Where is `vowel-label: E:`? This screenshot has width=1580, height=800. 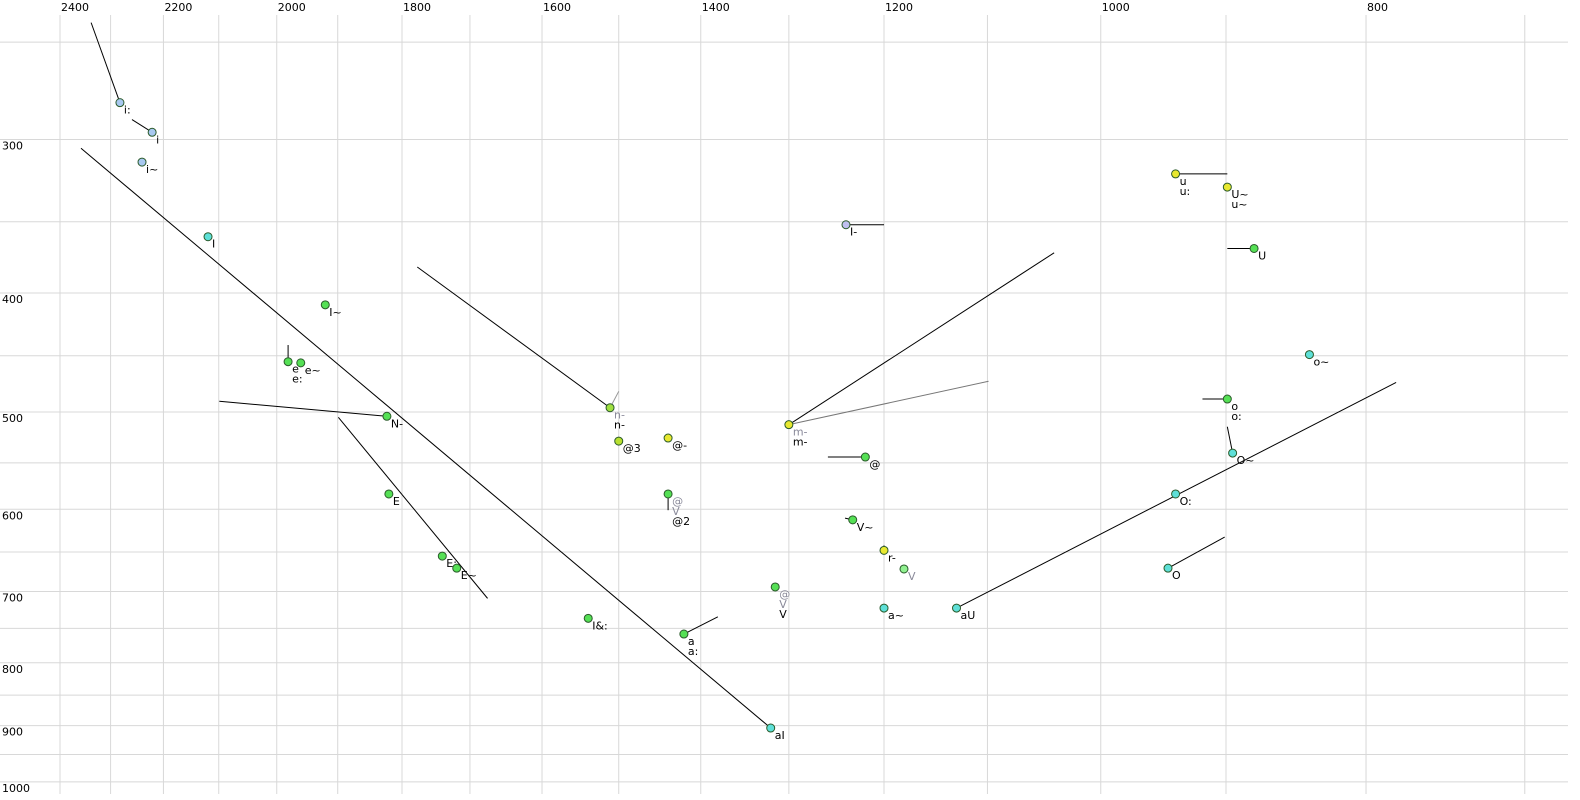 vowel-label: E: is located at coordinates (451, 563).